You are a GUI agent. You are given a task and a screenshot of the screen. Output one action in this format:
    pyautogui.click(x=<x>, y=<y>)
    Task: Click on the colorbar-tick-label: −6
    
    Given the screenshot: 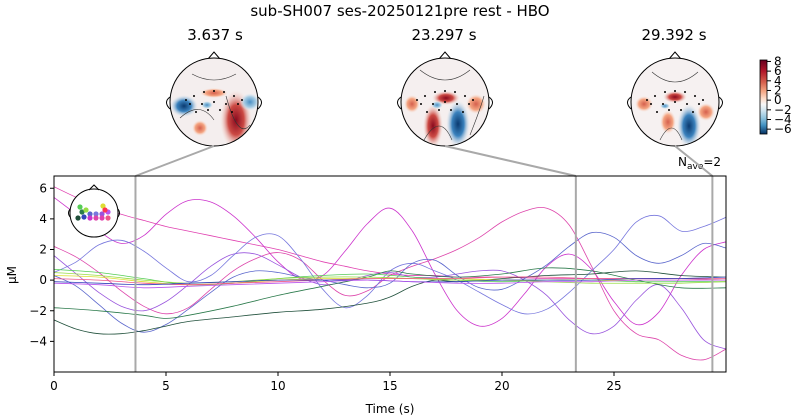 What is the action you would take?
    pyautogui.click(x=783, y=129)
    